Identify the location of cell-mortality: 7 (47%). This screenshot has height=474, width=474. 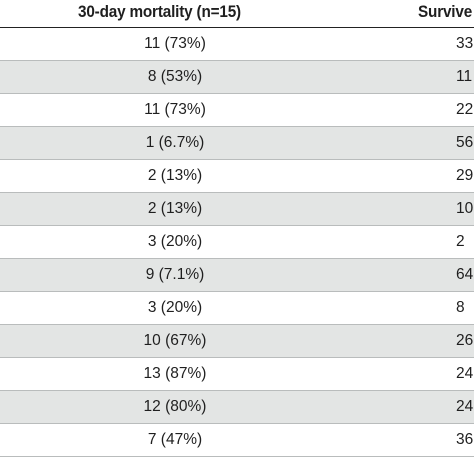
(175, 439).